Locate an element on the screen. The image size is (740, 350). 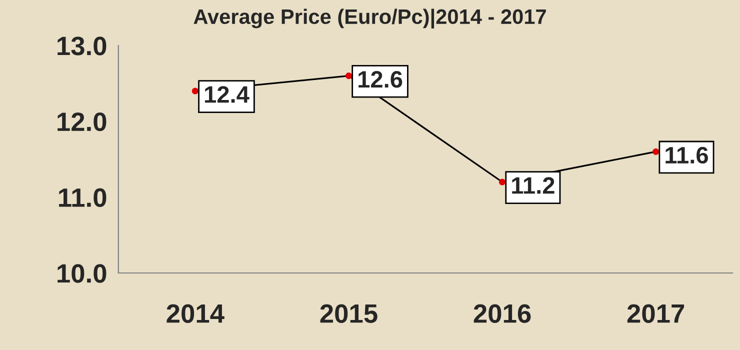
y-tick-label: 12.0 is located at coordinates (82, 122).